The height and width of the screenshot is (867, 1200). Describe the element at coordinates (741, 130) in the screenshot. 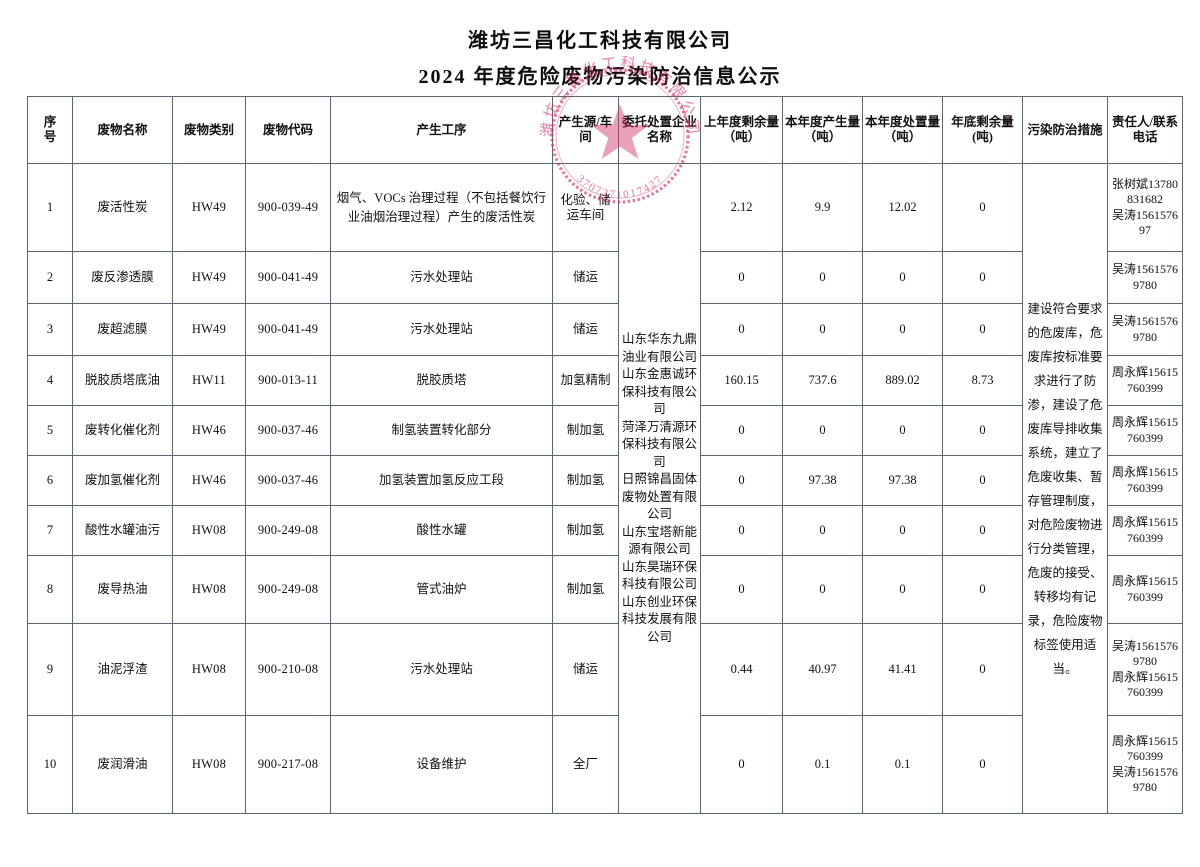

I see `col-header-prev-year-remaining: 上年度剩余量（吨）` at that location.